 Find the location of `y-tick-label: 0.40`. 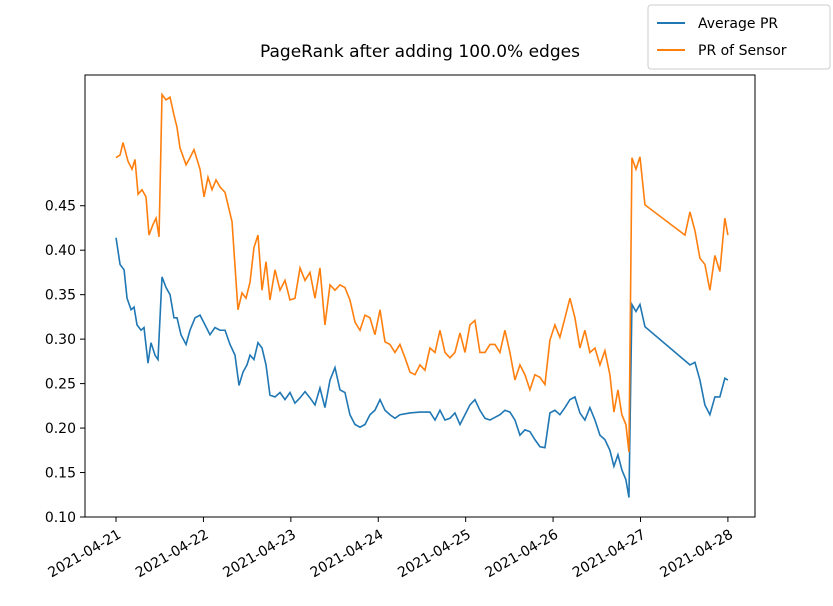

y-tick-label: 0.40 is located at coordinates (60, 251).